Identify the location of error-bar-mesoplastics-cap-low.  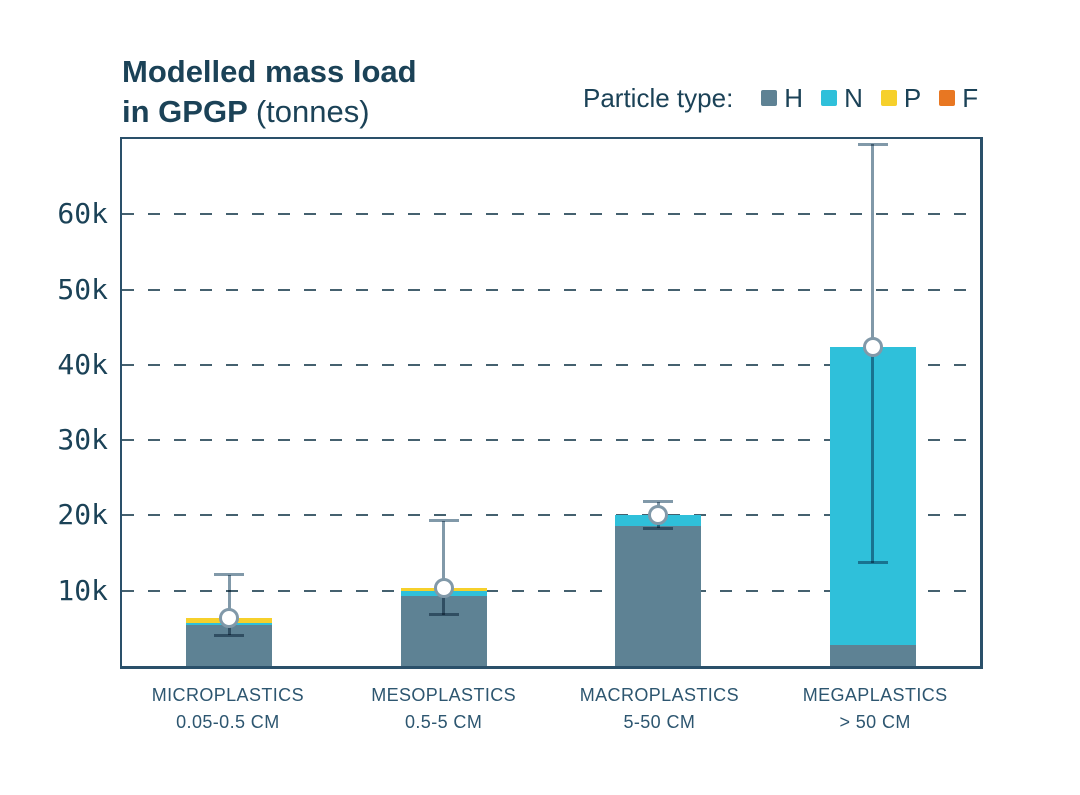
(443, 615).